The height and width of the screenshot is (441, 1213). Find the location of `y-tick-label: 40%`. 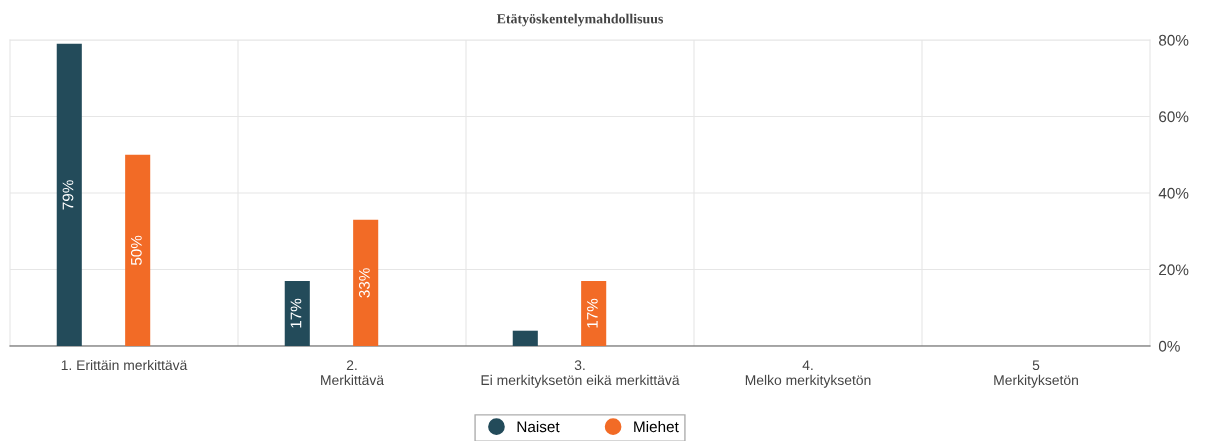

y-tick-label: 40% is located at coordinates (1173, 193).